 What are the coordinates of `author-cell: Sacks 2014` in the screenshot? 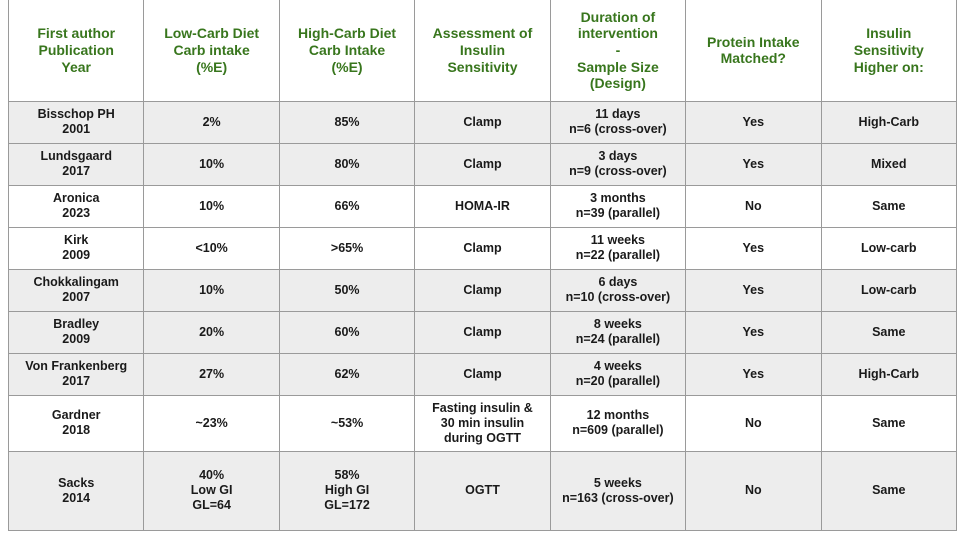 It's located at (76, 490).